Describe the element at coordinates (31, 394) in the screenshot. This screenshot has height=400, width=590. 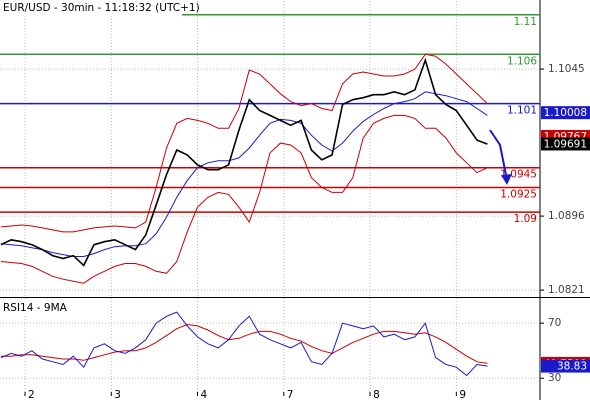
I see `x-tick-label: 2` at that location.